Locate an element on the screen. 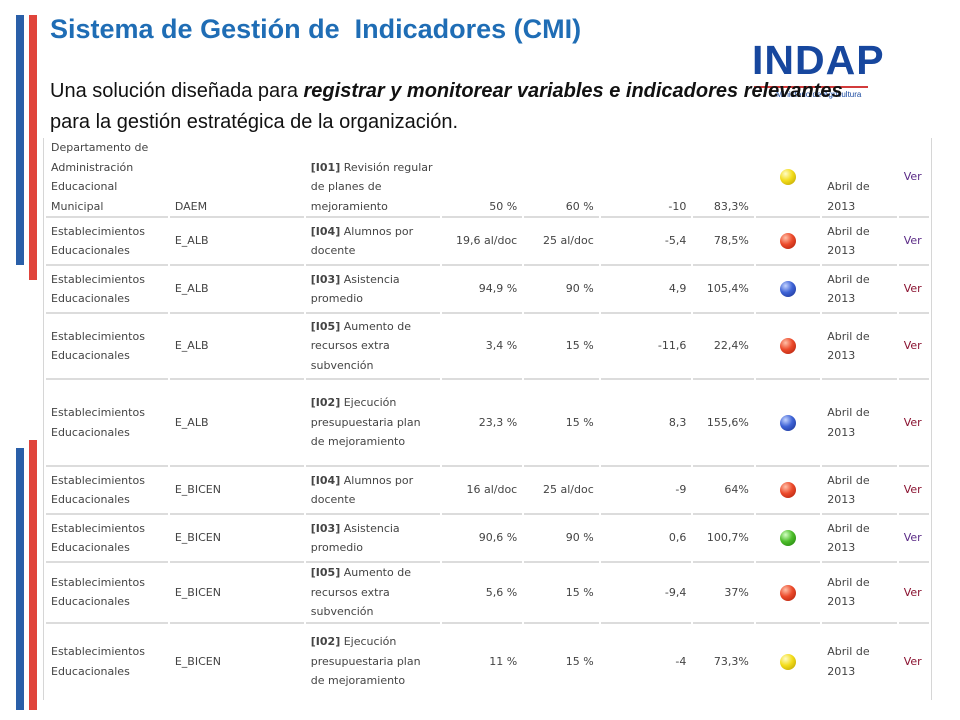  achievement-cell: 73,3% is located at coordinates (723, 662).